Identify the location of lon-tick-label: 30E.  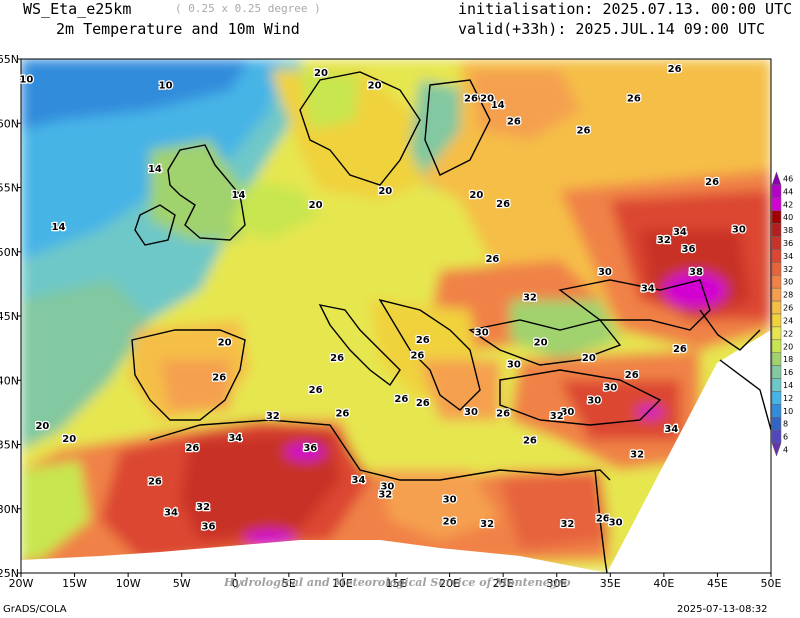
(556, 583).